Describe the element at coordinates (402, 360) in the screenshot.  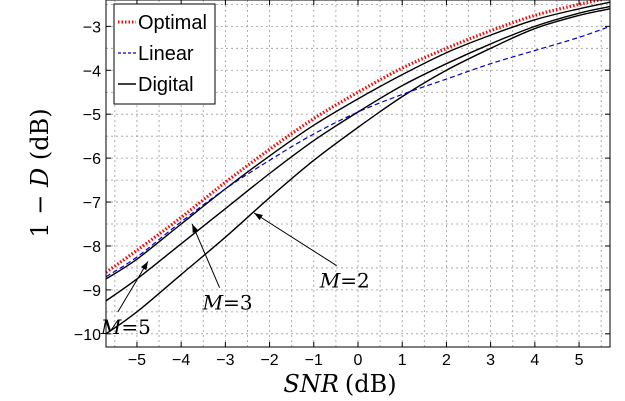
I see `x-tick-label: 1` at that location.